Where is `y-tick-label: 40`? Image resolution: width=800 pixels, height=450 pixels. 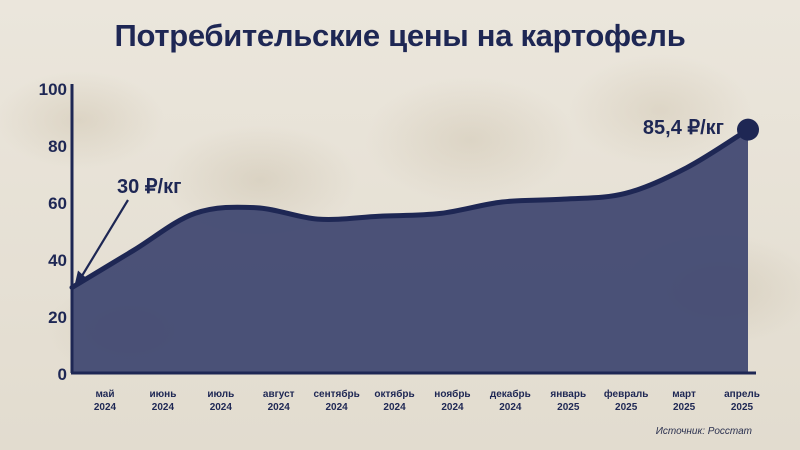 y-tick-label: 40 is located at coordinates (57, 260).